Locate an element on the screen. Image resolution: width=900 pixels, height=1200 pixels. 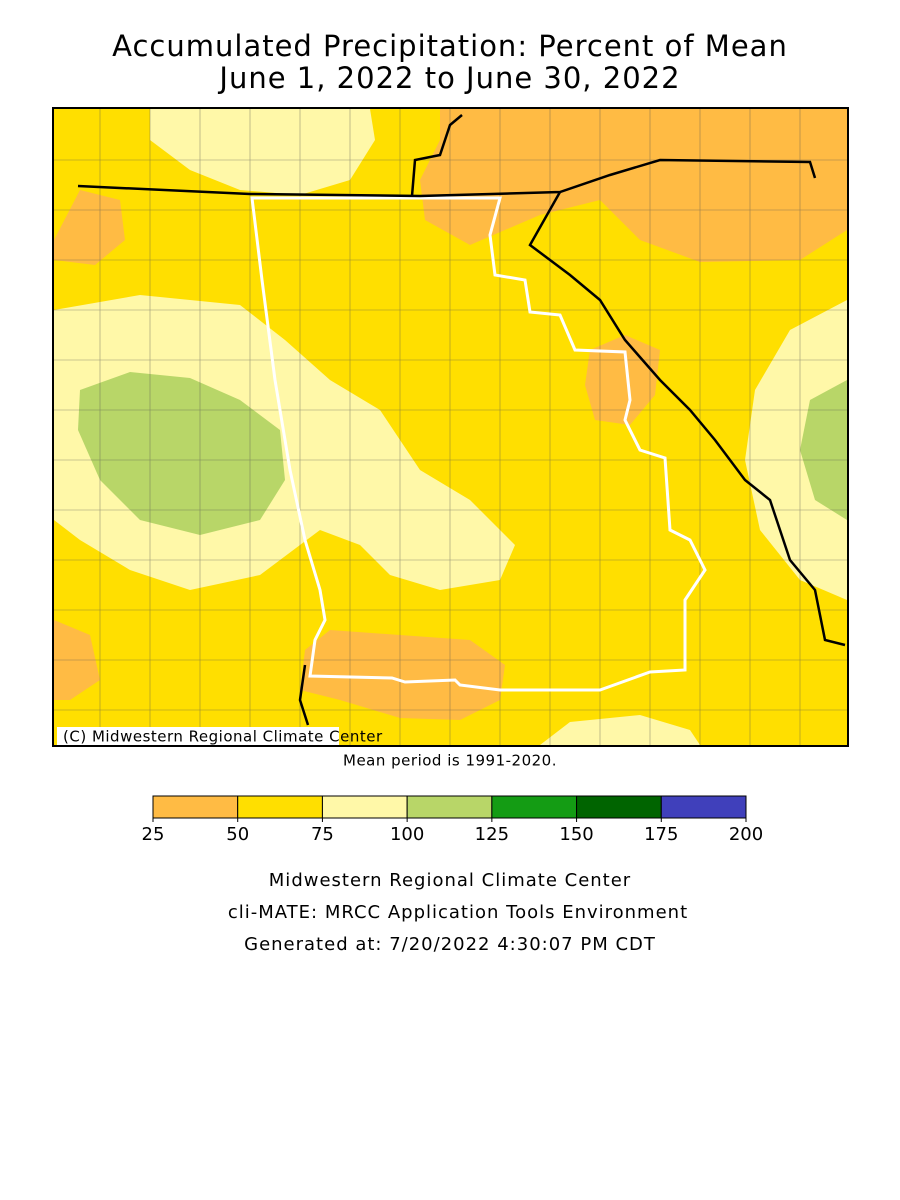
legend-tick-label: 50 is located at coordinates (237, 834).